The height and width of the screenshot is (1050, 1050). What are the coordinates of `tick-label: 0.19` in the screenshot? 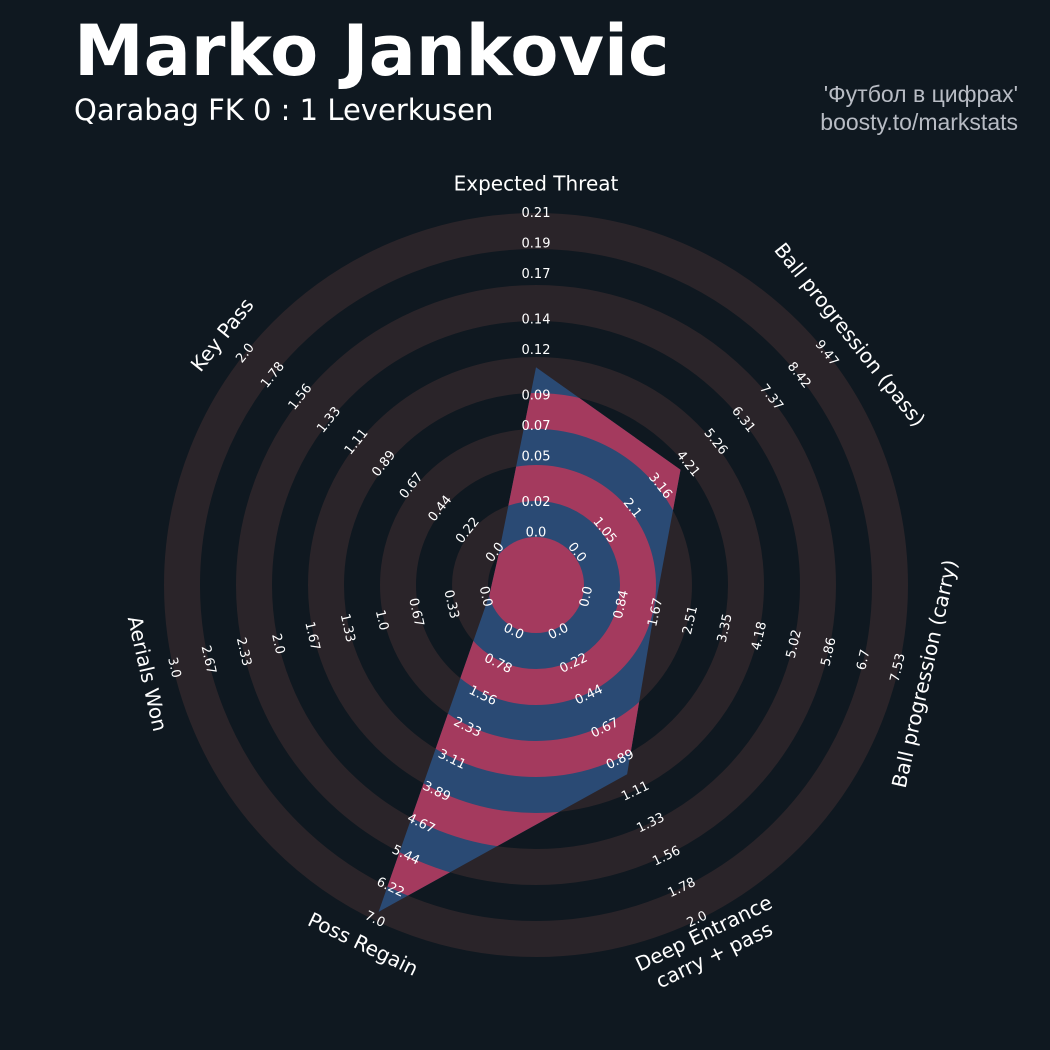 It's located at (536, 243).